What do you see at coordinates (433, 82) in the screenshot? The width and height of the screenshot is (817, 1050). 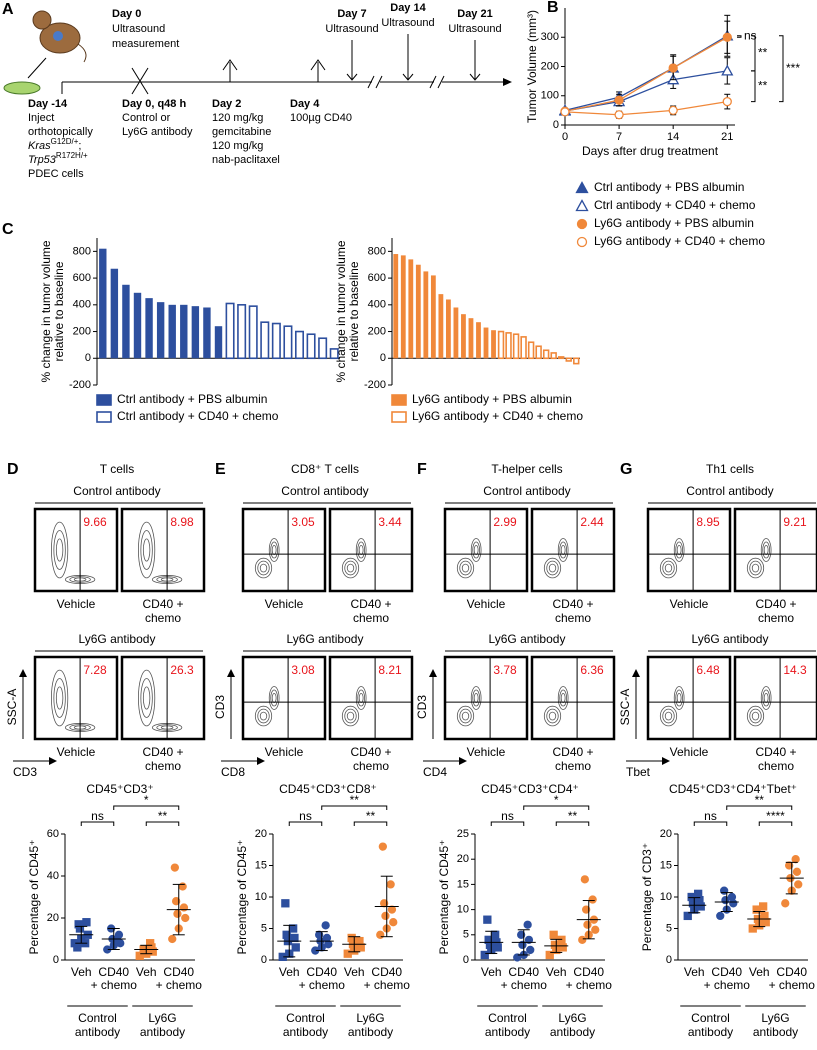 I see `axis-break` at bounding box center [433, 82].